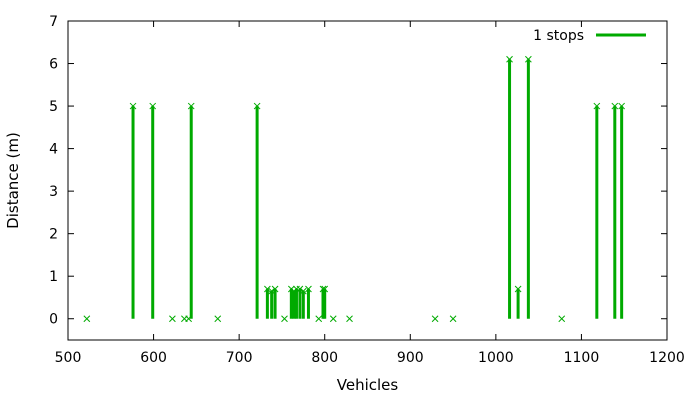 The height and width of the screenshot is (400, 700). Describe the element at coordinates (53, 107) in the screenshot. I see `y-tick-label: 5` at that location.